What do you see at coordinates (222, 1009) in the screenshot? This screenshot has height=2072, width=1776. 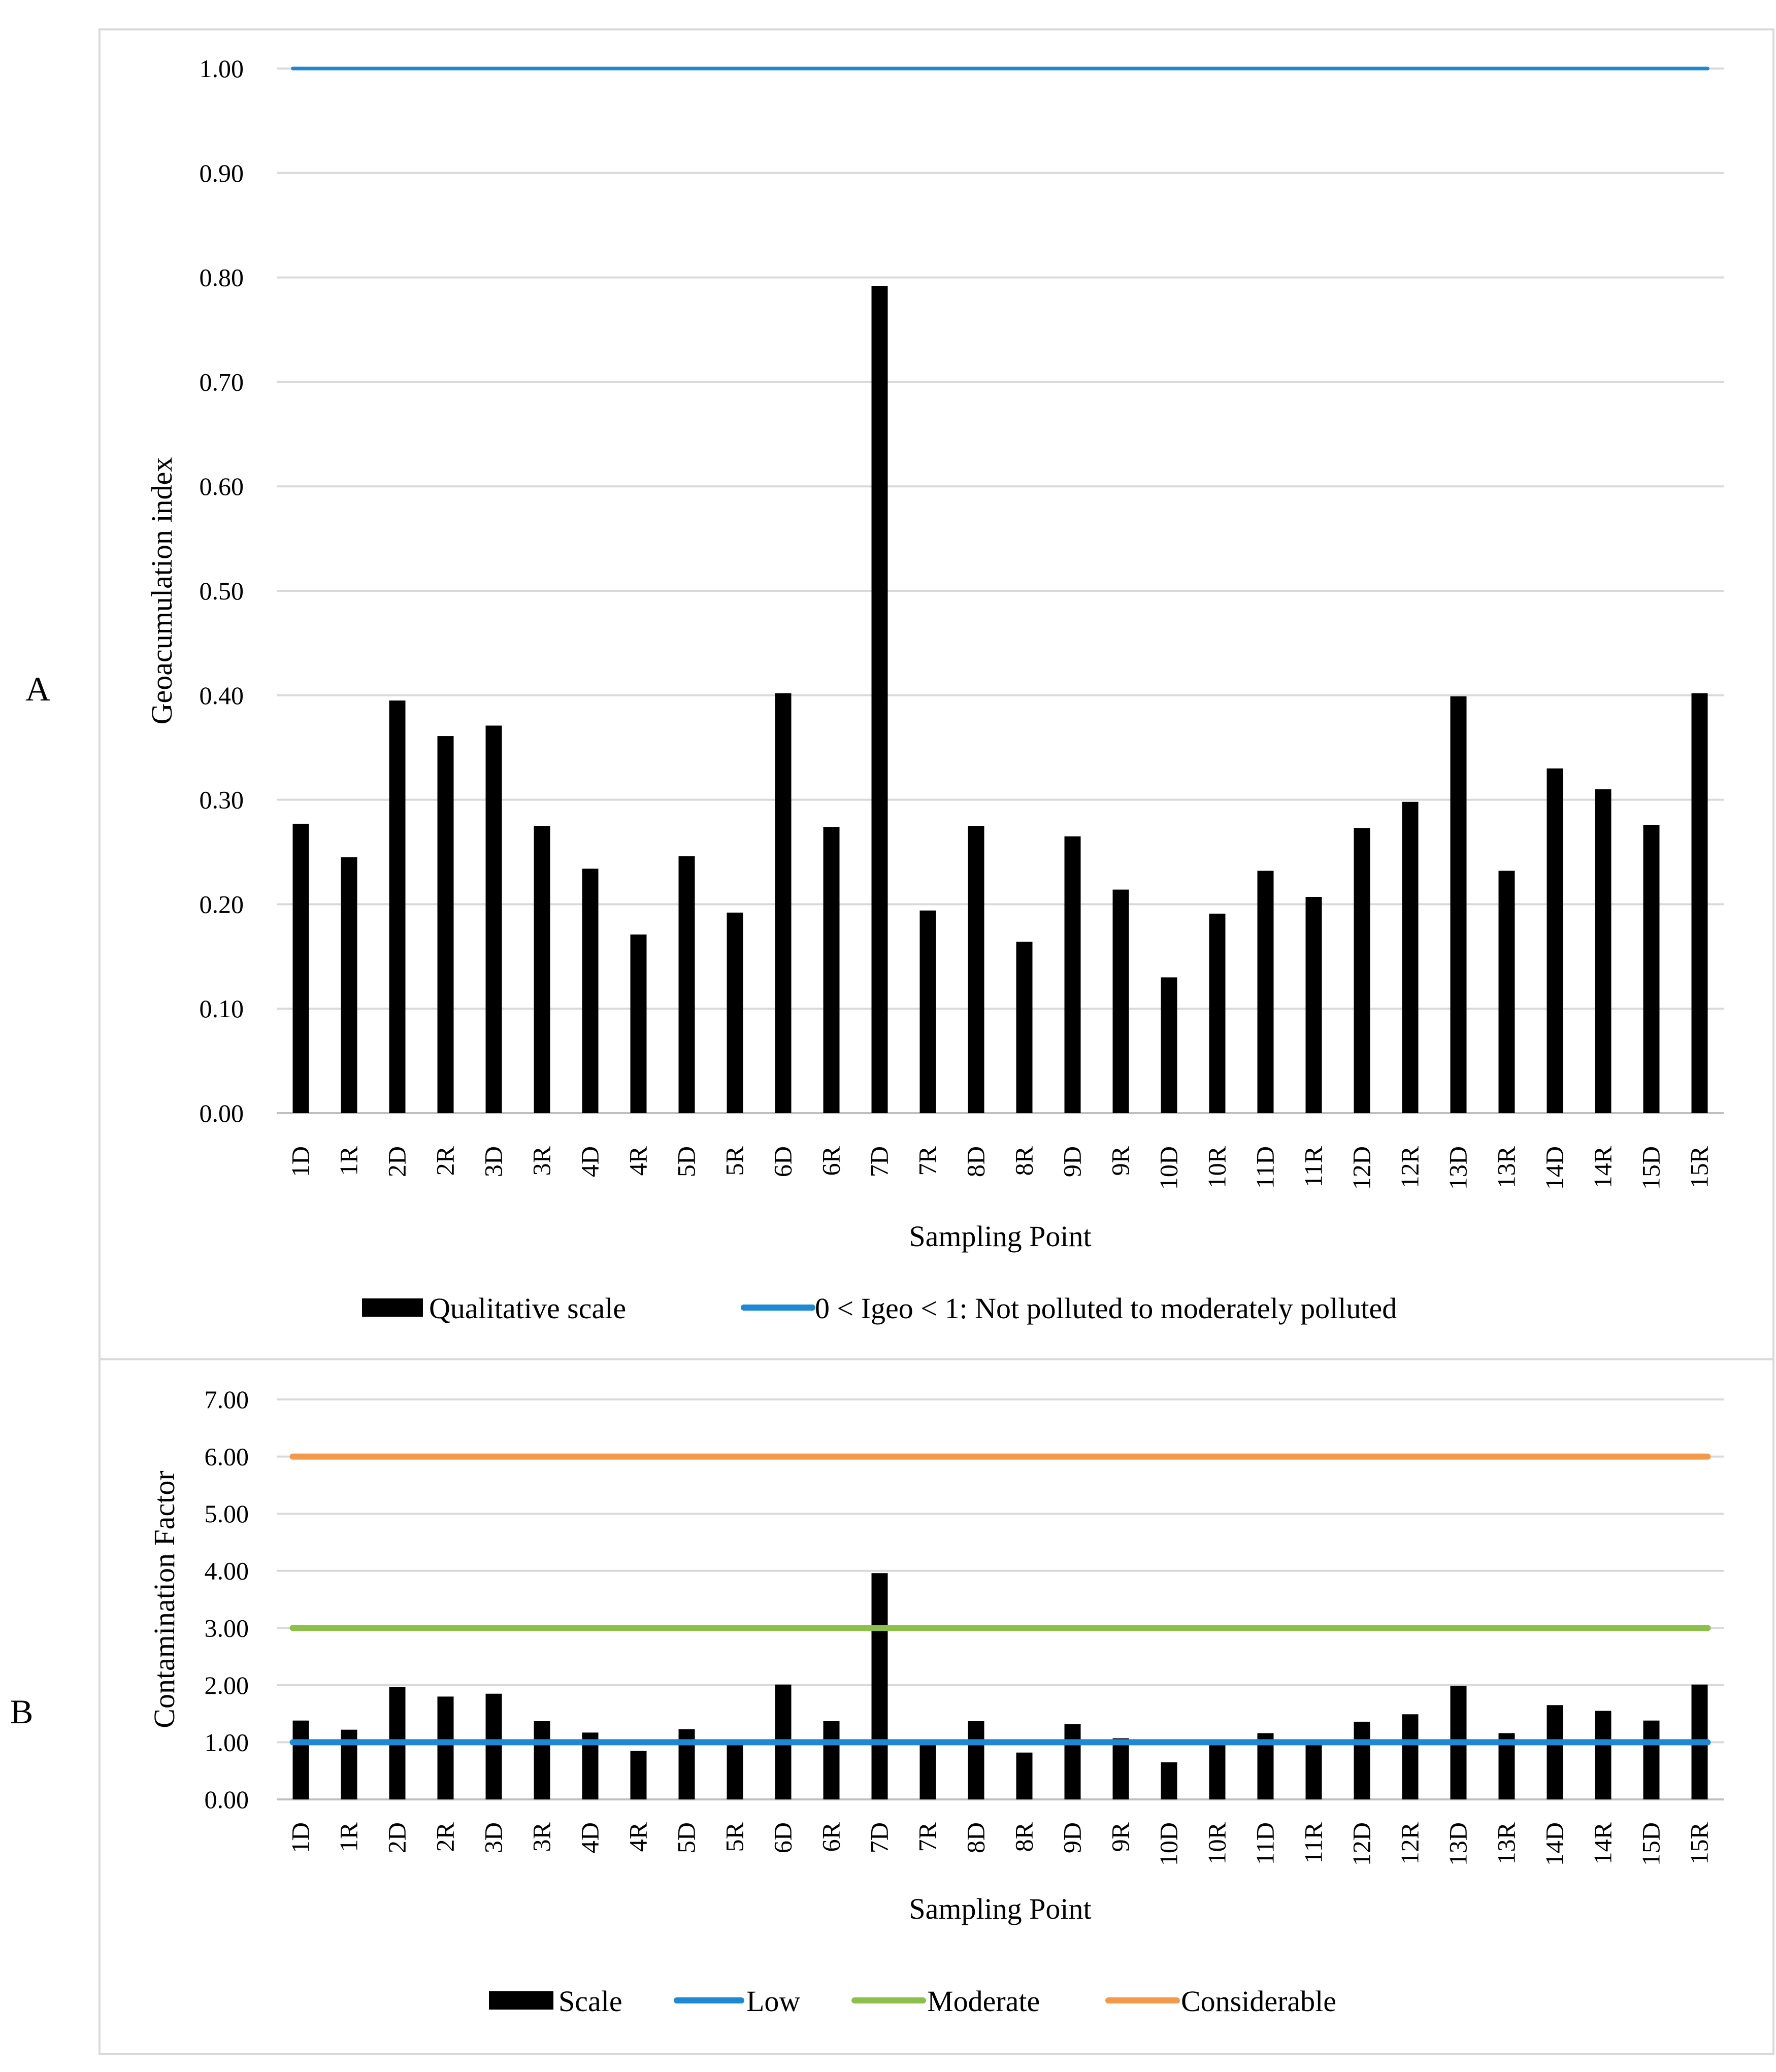 I see `y-tick-label: 0.10` at bounding box center [222, 1009].